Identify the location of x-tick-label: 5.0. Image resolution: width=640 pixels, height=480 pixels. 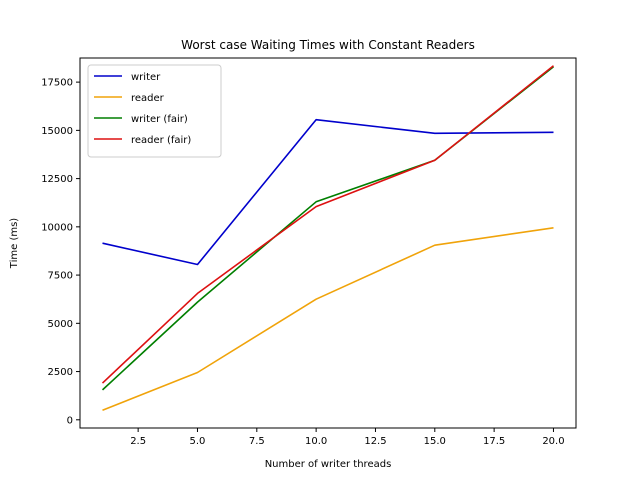
(198, 441).